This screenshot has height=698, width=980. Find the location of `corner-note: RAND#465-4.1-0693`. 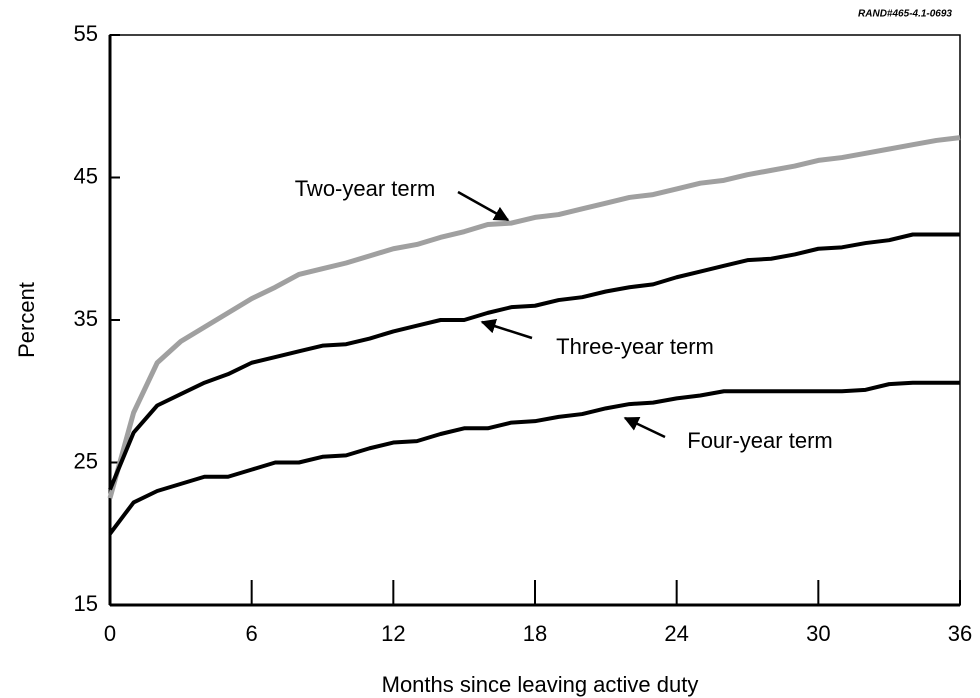

corner-note: RAND#465-4.1-0693 is located at coordinates (905, 14).